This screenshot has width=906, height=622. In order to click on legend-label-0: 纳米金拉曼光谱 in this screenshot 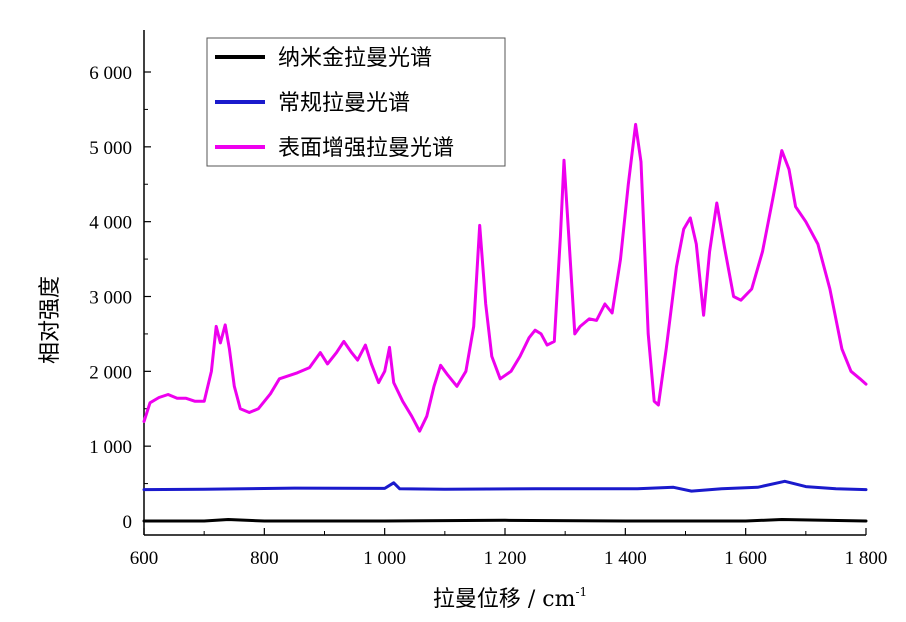, I will do `click(355, 58)`.